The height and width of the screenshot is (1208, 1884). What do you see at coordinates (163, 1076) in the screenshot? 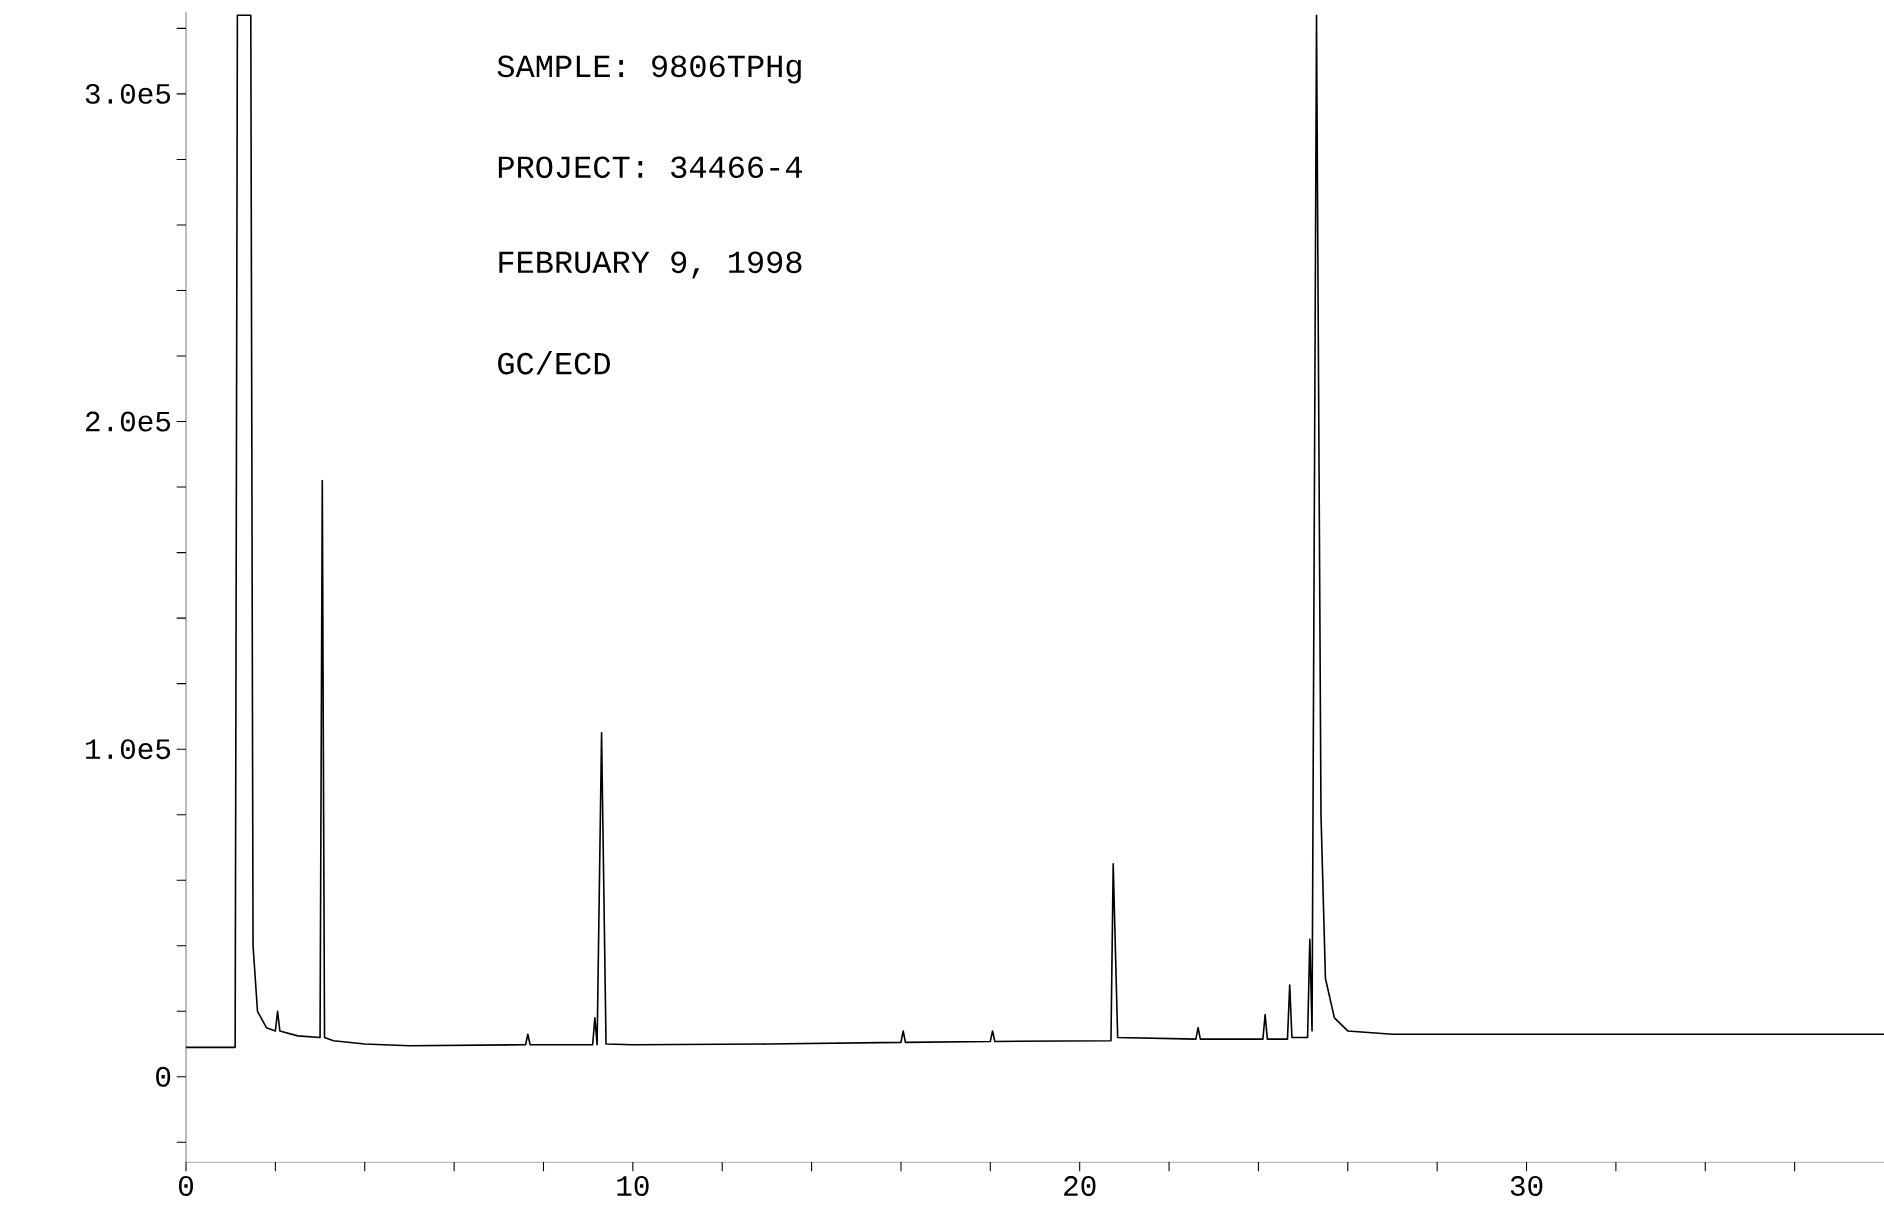
I see `y-tick-label: 0` at bounding box center [163, 1076].